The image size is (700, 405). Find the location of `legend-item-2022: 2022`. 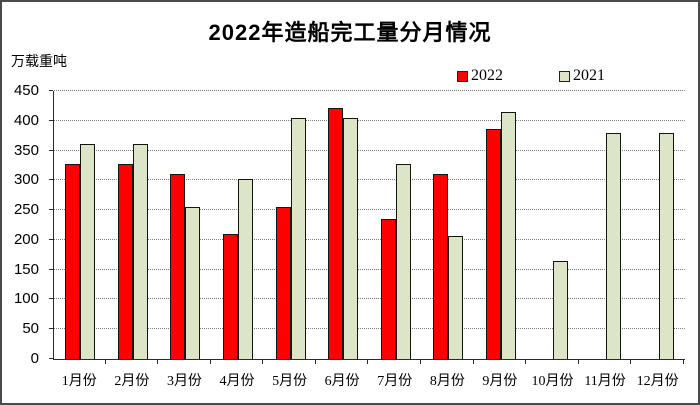

legend-item-2022: 2022 is located at coordinates (480, 76).